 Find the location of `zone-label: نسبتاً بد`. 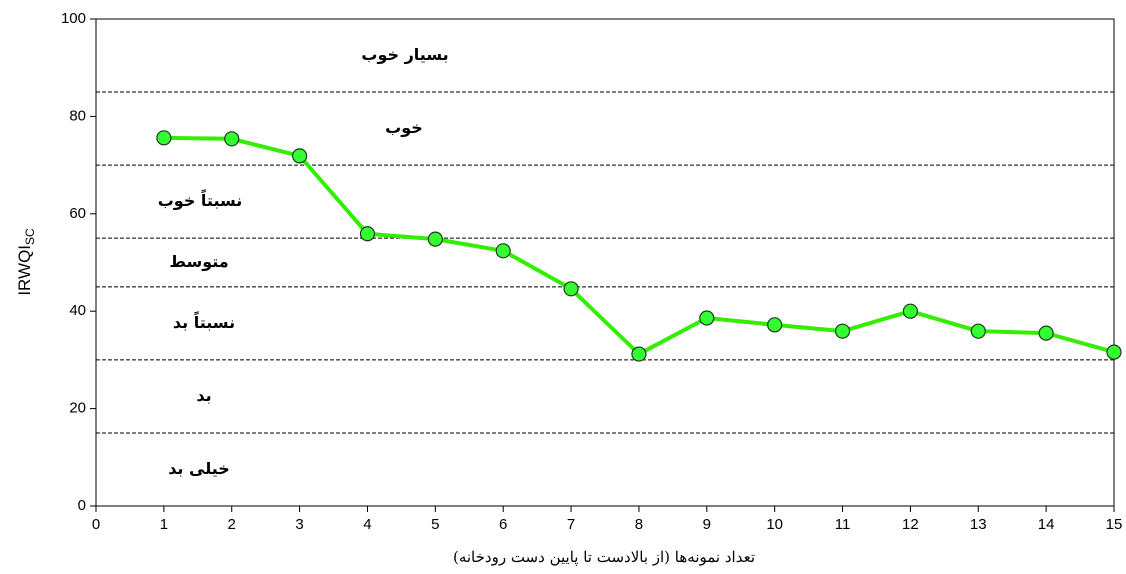

zone-label: نسبتاً بد is located at coordinates (204, 321).